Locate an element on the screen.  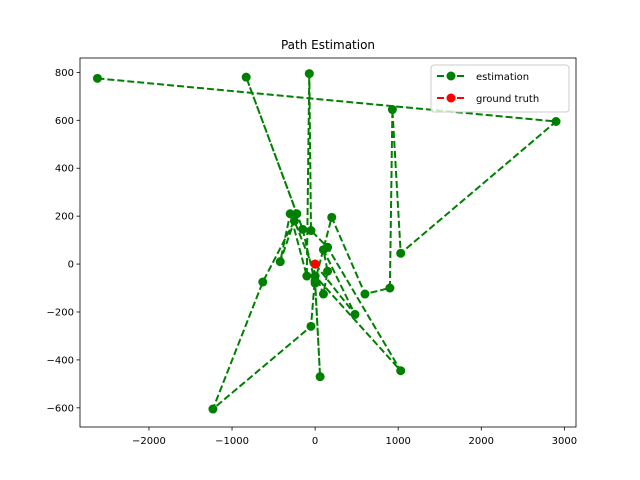
x-tick-label: 1000 is located at coordinates (397, 441).